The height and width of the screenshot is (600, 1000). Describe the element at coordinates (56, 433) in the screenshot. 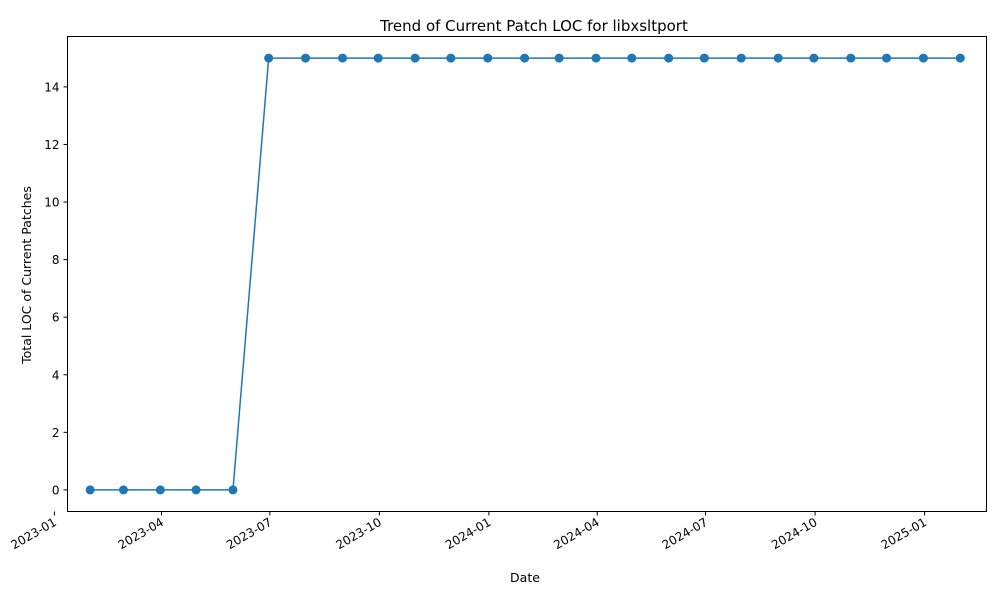

I see `y-tick-label: 2` at that location.